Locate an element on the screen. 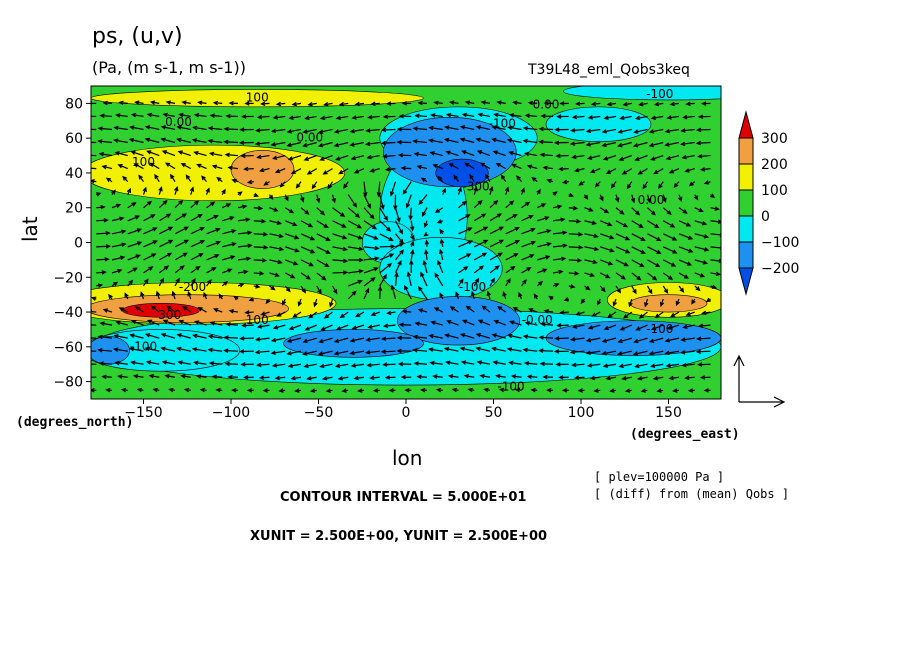 The image size is (904, 654). contour-label-11: -100 is located at coordinates (472, 287).